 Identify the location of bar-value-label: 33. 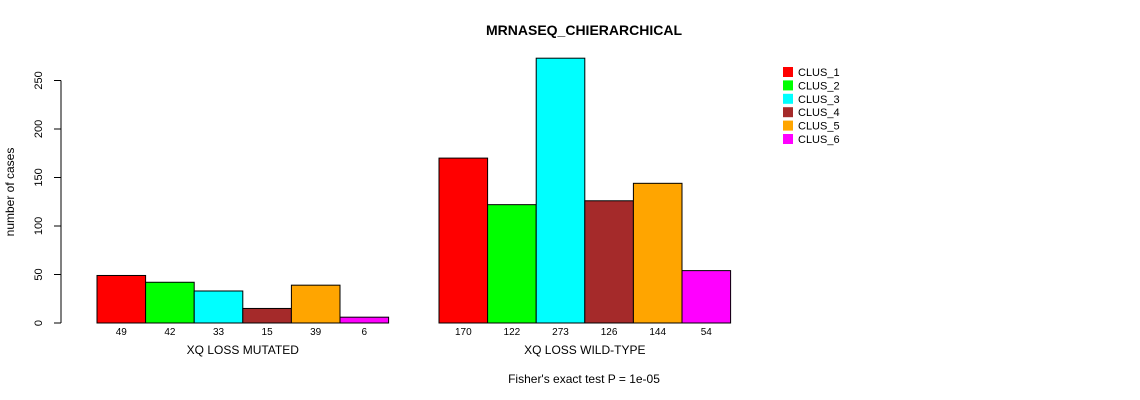
(219, 332).